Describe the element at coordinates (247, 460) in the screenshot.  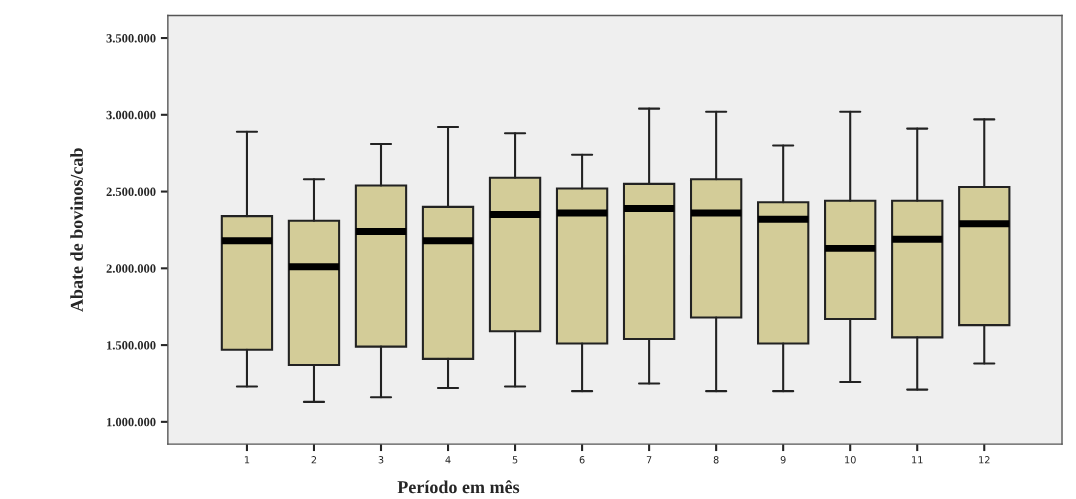
I see `x-tick-label: 1` at that location.